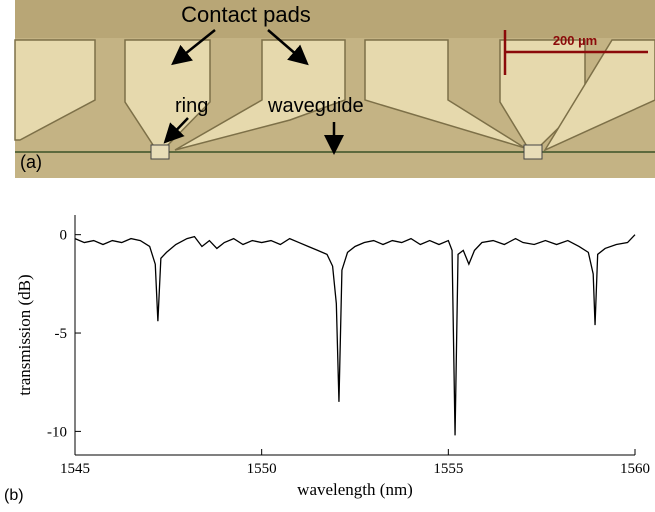 This screenshot has height=512, width=655. Describe the element at coordinates (355, 489) in the screenshot. I see `x-axis-label: wavelength (nm)` at that location.